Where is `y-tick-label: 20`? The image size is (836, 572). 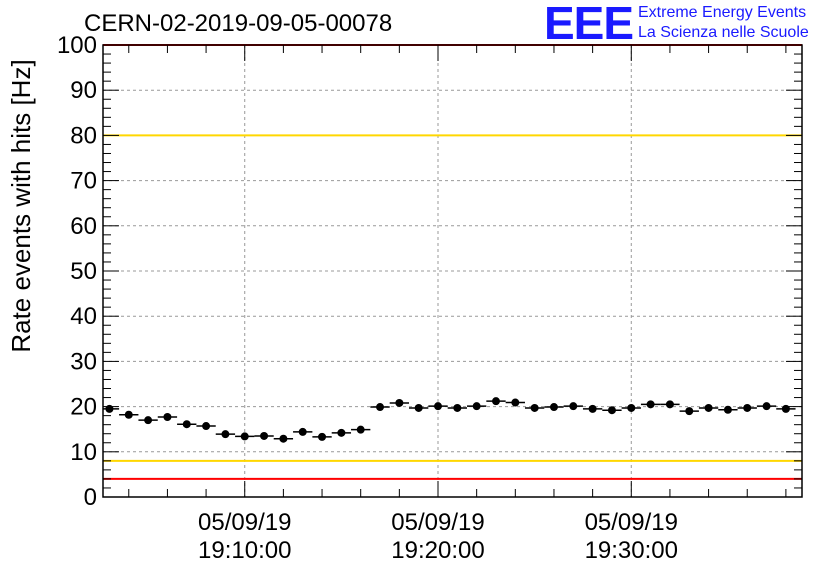
y-tick-label: 20 is located at coordinates (83, 407).